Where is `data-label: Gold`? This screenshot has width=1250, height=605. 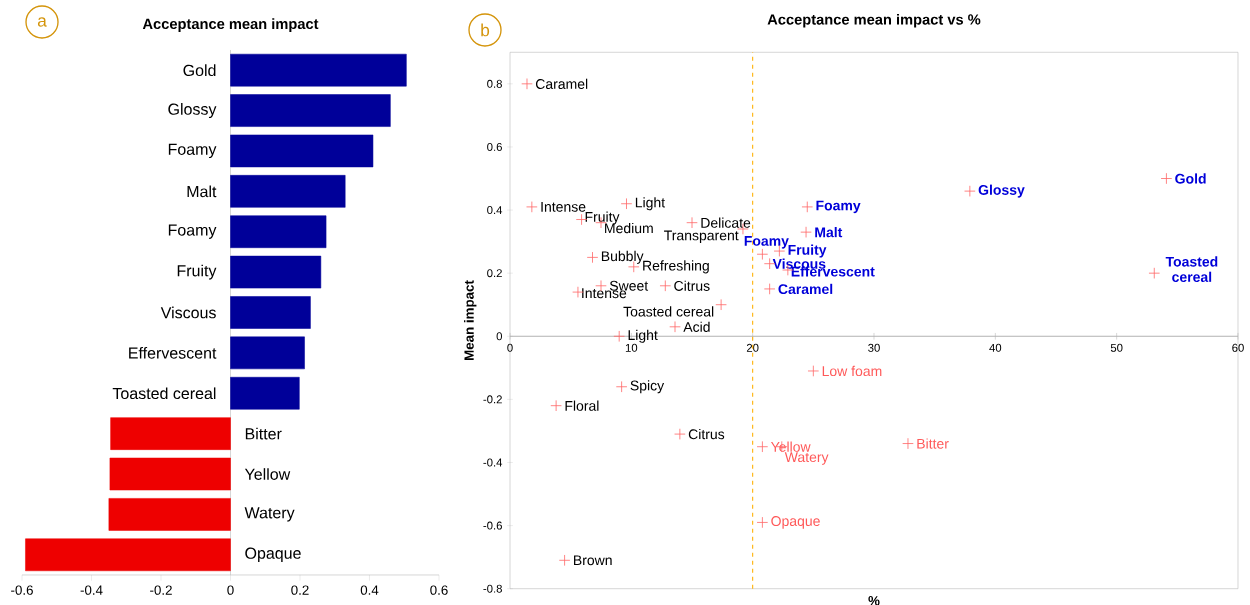
data-label: Gold is located at coordinates (1190, 178).